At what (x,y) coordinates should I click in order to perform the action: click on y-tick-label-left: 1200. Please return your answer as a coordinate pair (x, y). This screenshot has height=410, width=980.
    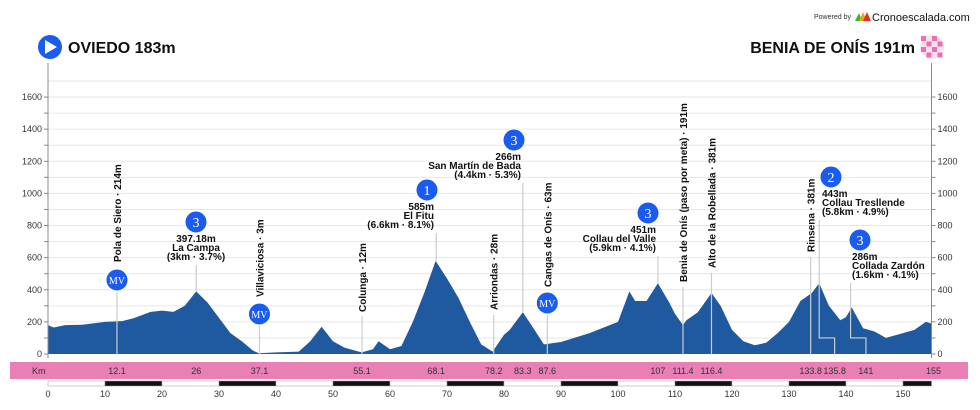
    Looking at the image, I should click on (32, 161).